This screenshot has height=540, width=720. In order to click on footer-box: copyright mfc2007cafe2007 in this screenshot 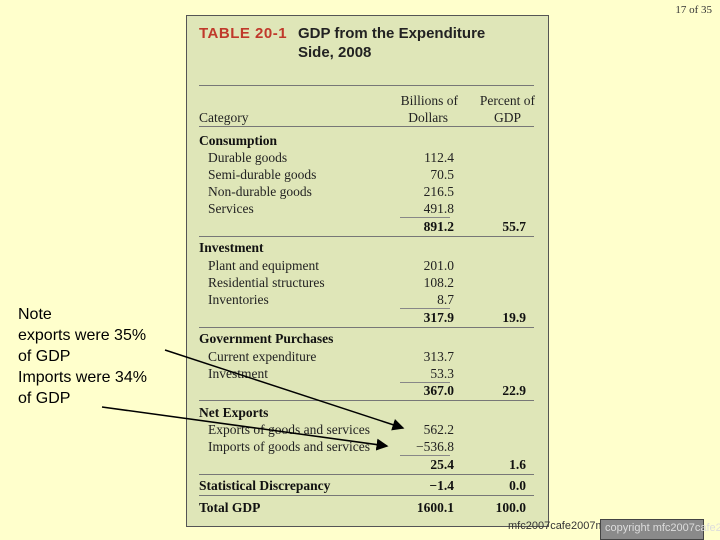, I will do `click(660, 529)`.